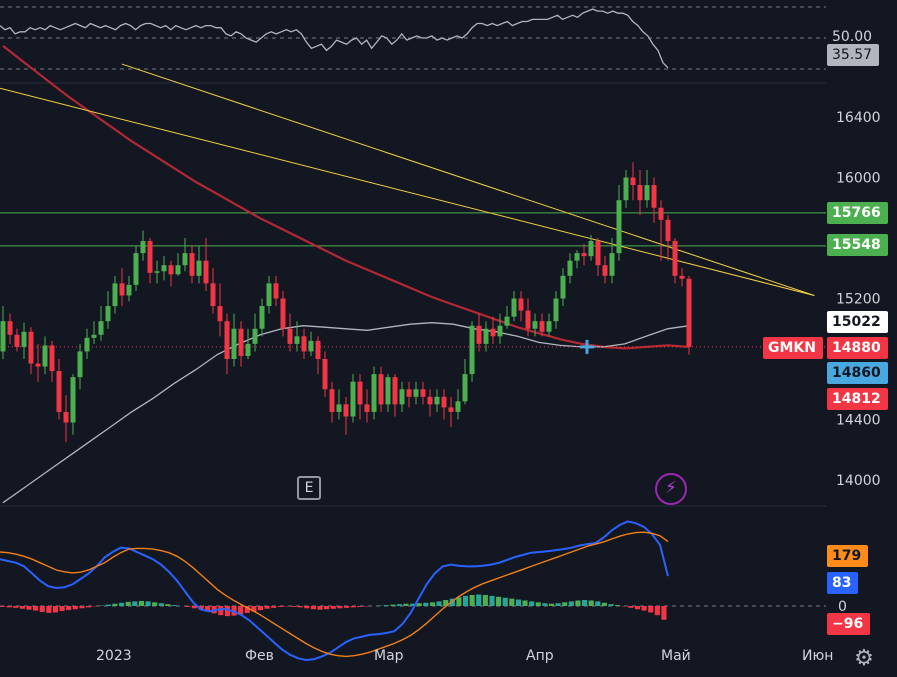 The width and height of the screenshot is (897, 677). I want to click on gear-icon: ⚙, so click(864, 658).